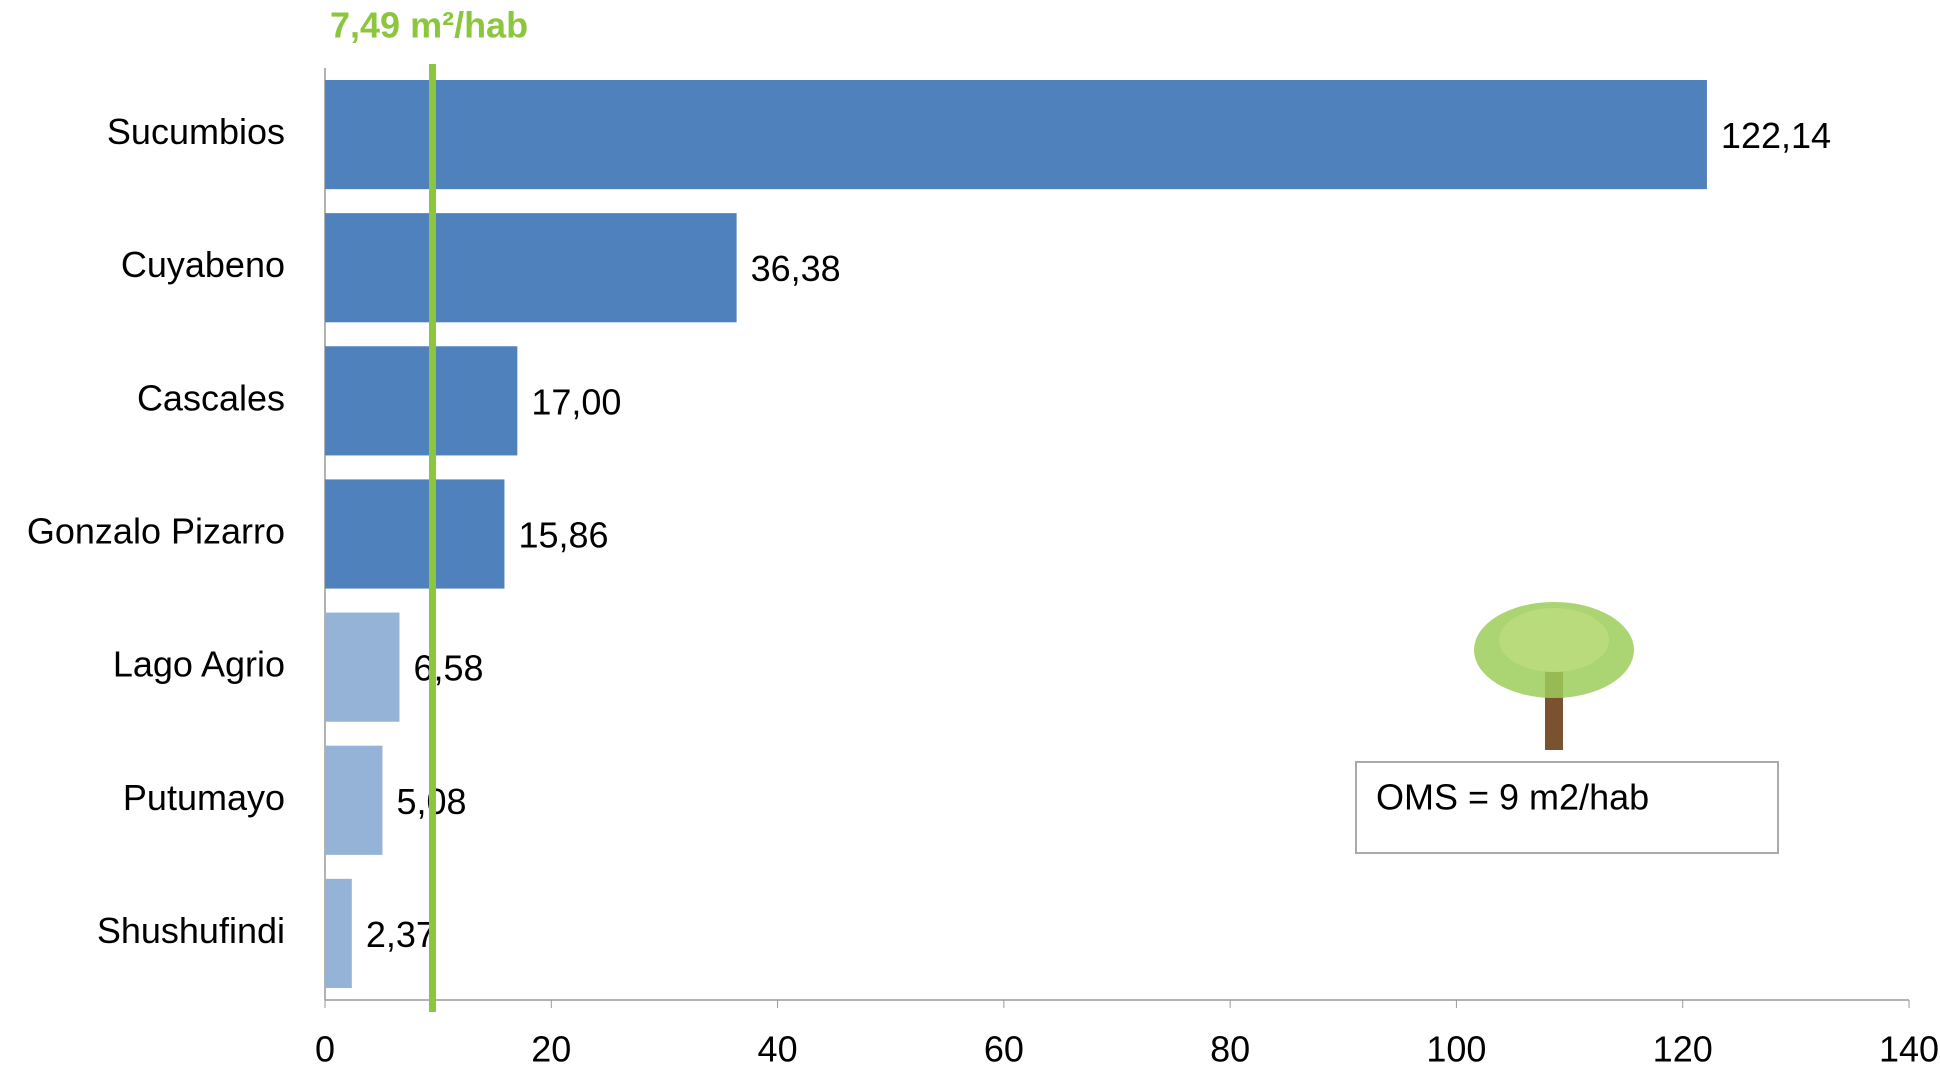 This screenshot has width=1940, height=1068. What do you see at coordinates (156, 531) in the screenshot?
I see `y-tick-label: Gonzalo Pizarro` at bounding box center [156, 531].